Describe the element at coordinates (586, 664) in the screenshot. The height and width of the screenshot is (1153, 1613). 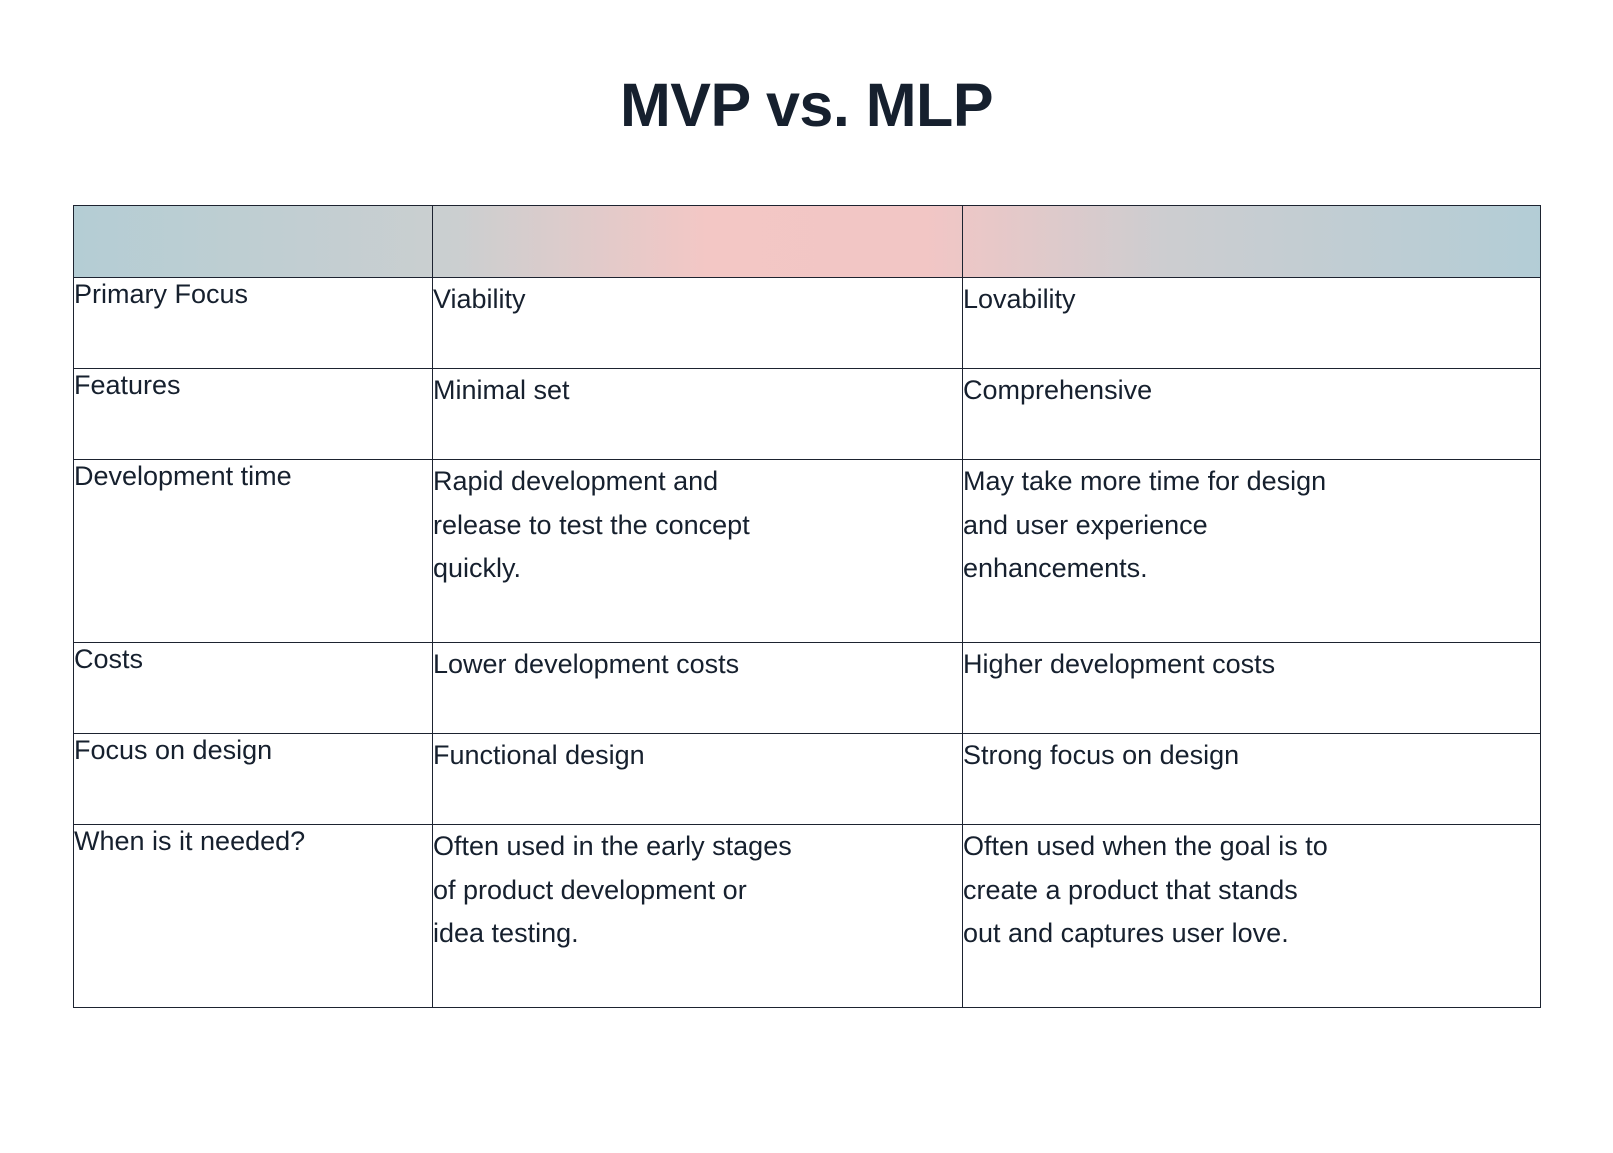
I see `cell-line: Lower development costs` at that location.